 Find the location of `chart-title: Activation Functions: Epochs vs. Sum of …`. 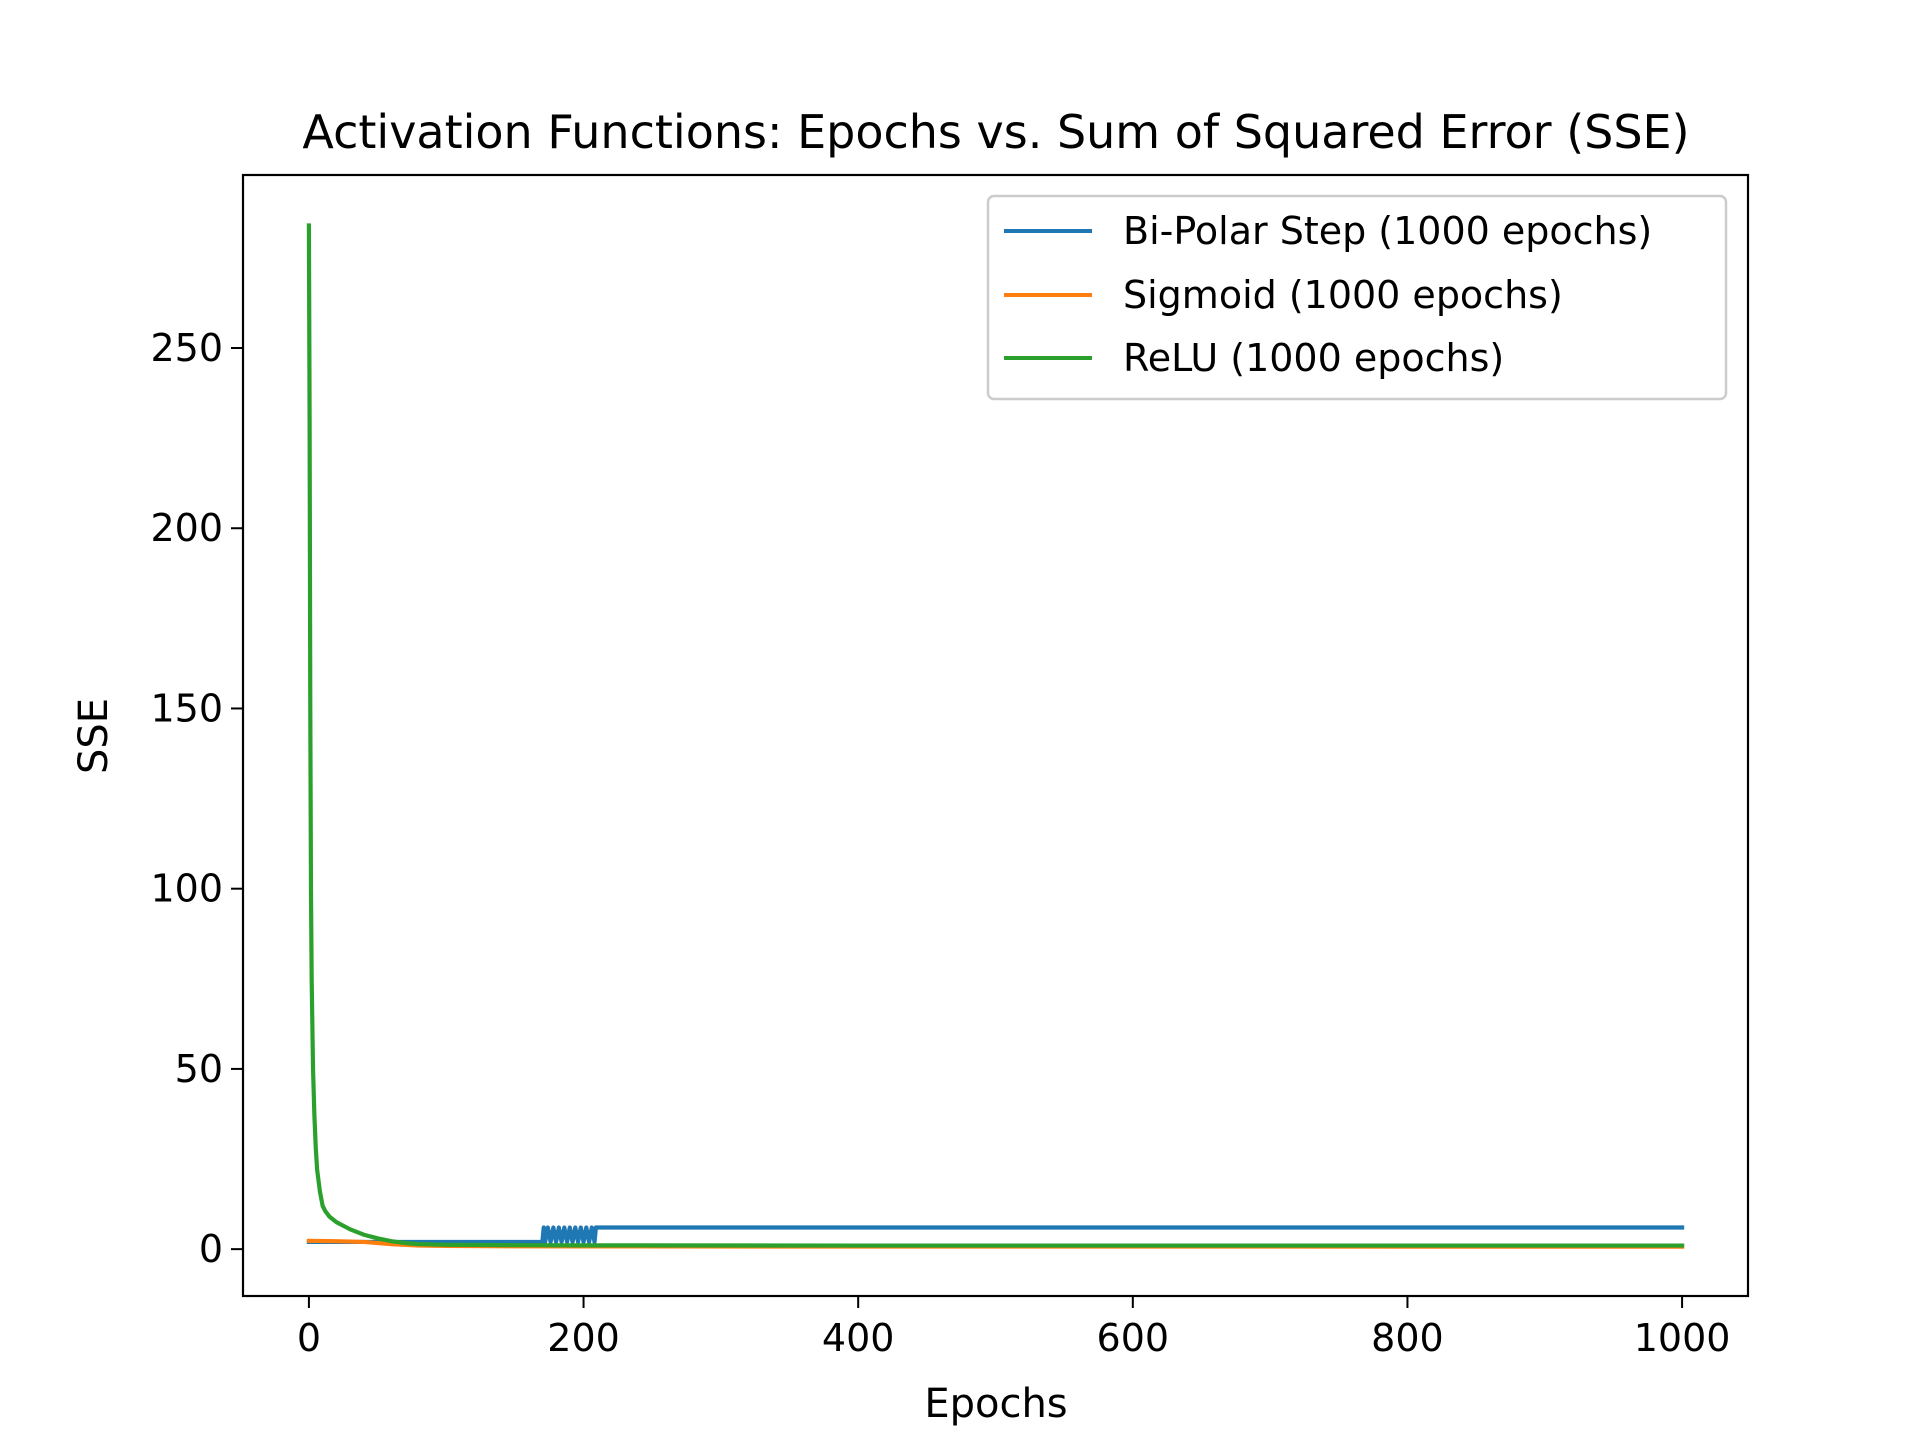

chart-title: Activation Functions: Epochs vs. Sum of … is located at coordinates (995, 132).